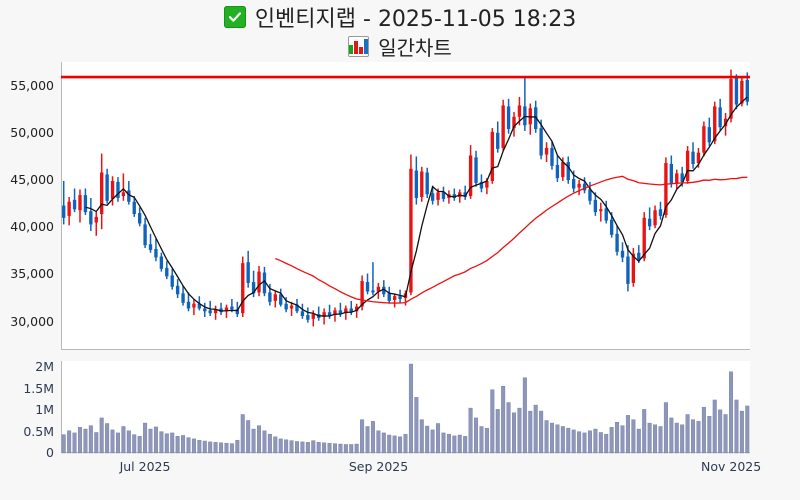  Describe the element at coordinates (38, 431) in the screenshot. I see `volume-axis-tick: 0.5M` at that location.